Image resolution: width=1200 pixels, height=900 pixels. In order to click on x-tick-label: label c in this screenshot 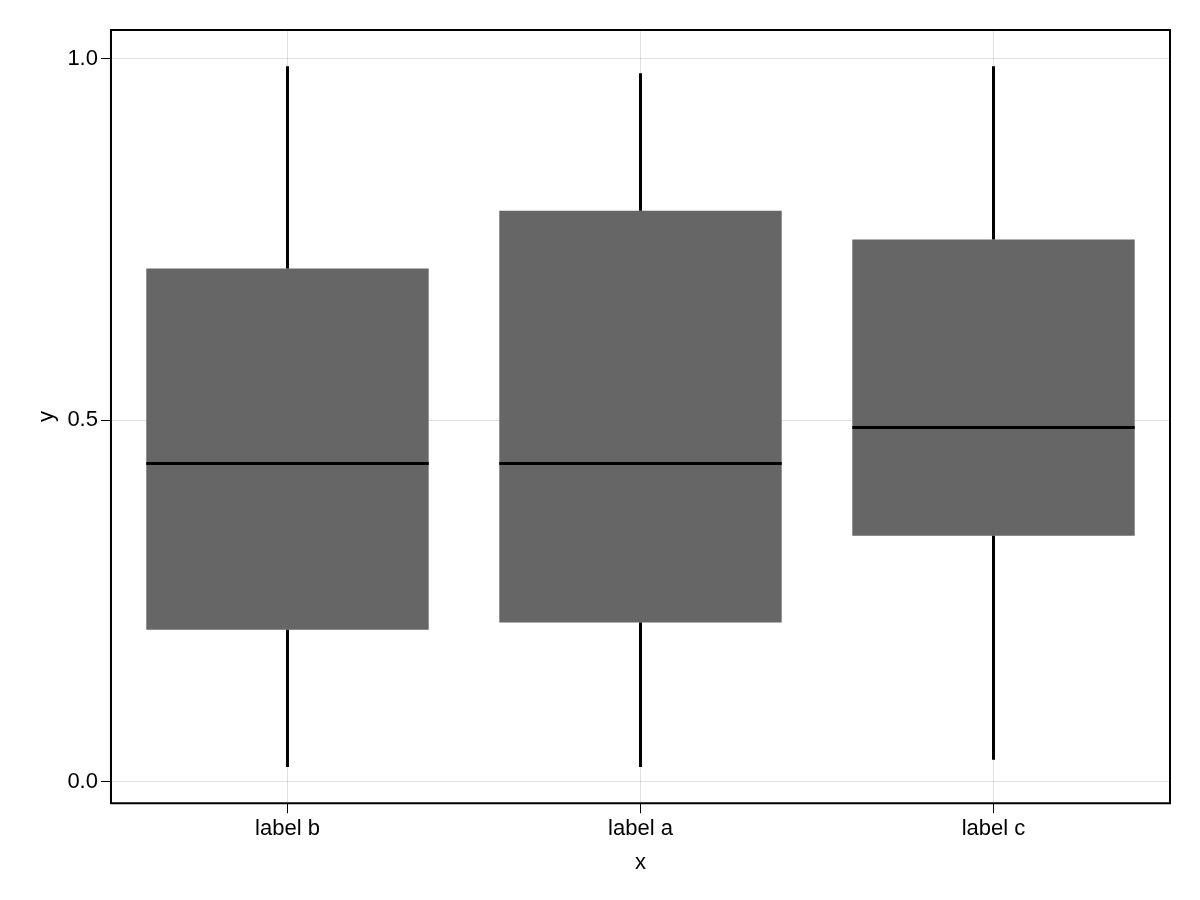, I will do `click(993, 828)`.